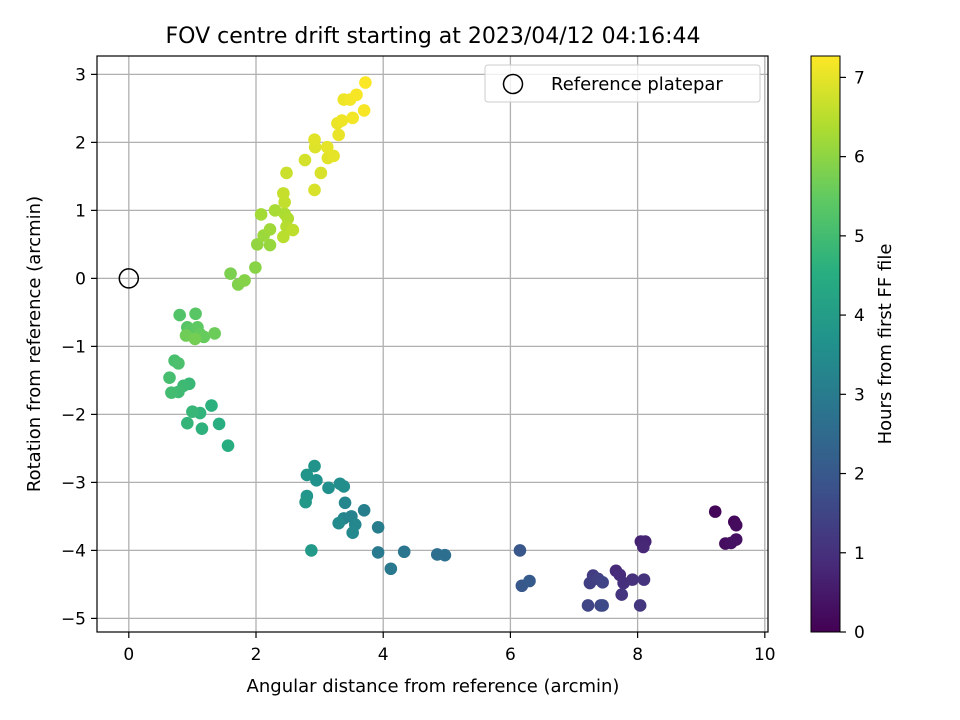 The height and width of the screenshot is (720, 960). What do you see at coordinates (637, 84) in the screenshot?
I see `legend-entry-reference-platepar: Reference platepar` at bounding box center [637, 84].